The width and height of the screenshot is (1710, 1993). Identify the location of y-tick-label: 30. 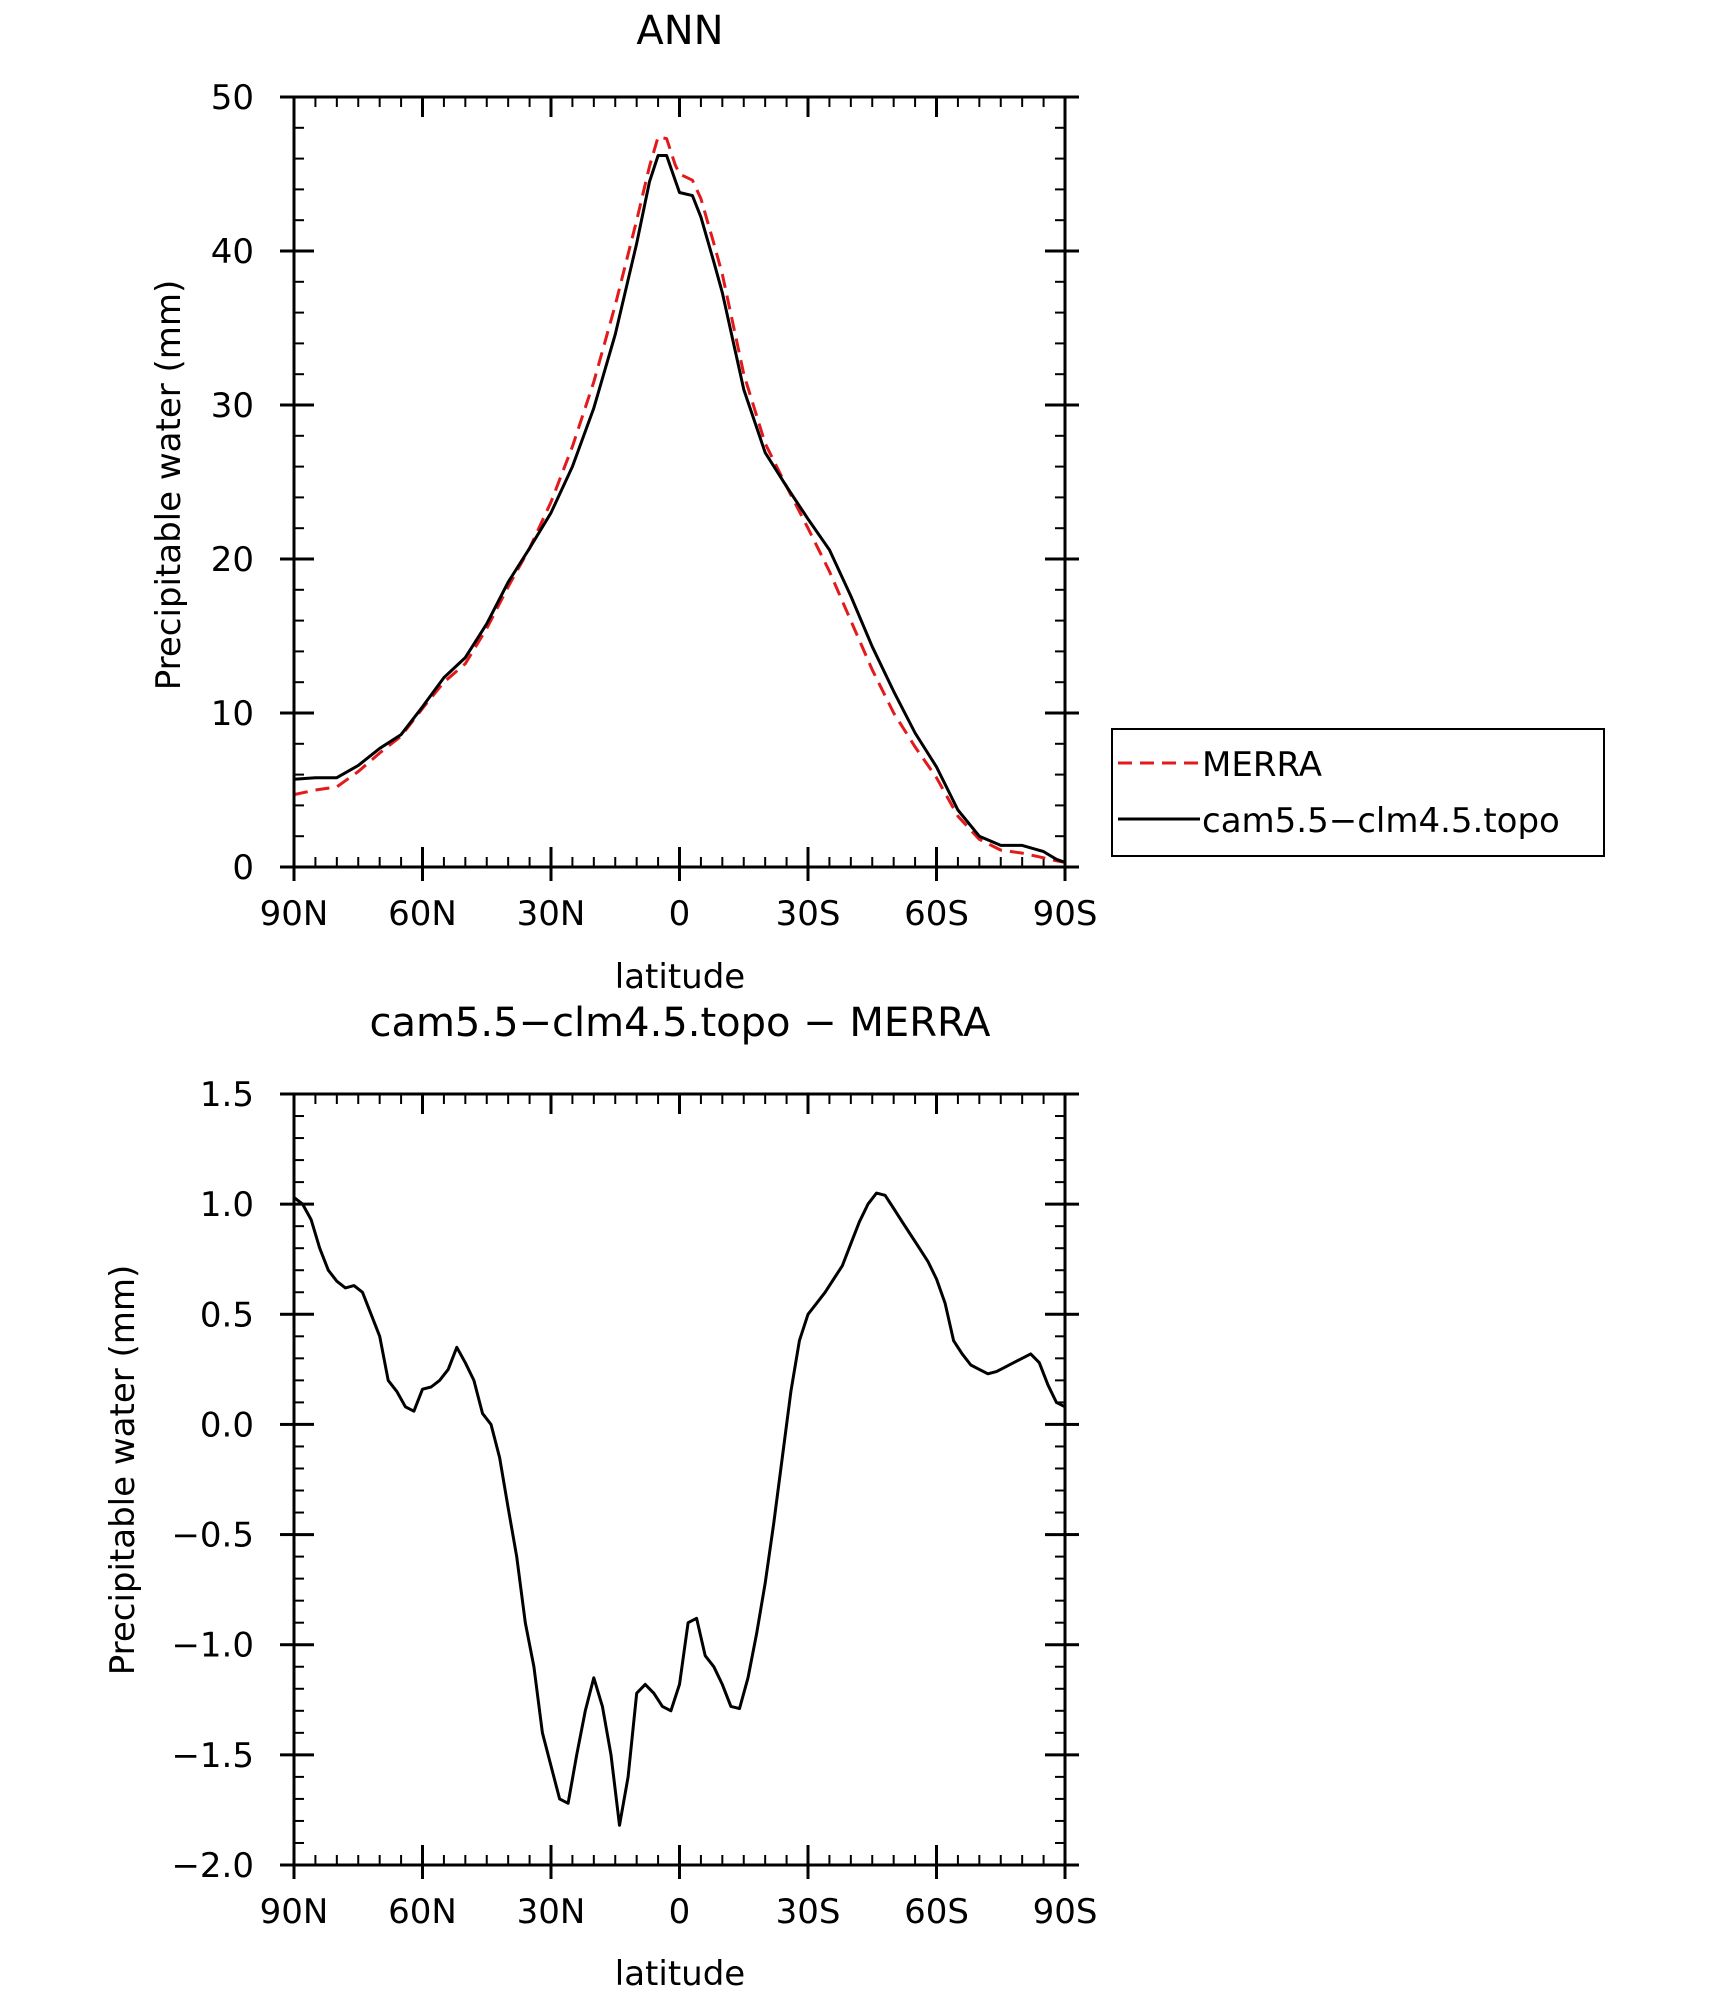
(232, 406).